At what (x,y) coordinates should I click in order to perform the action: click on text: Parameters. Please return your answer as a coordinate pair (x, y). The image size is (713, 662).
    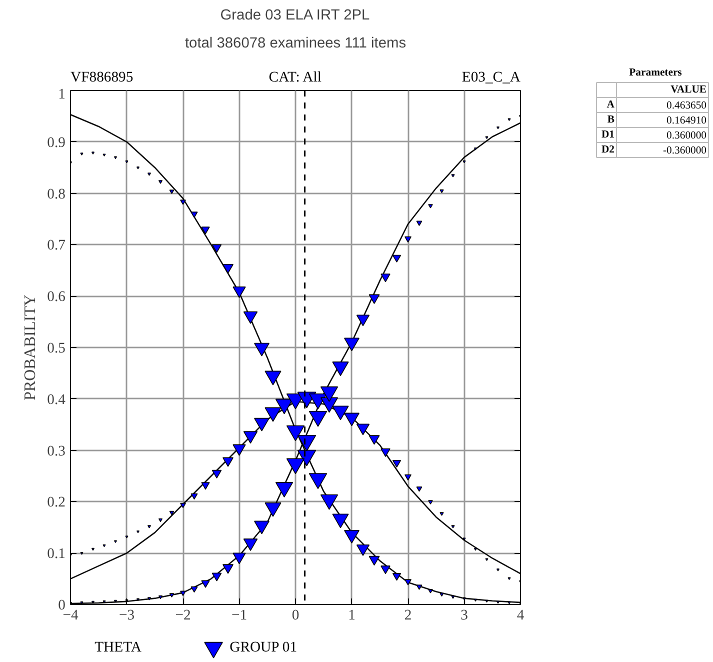
    Looking at the image, I should click on (655, 73).